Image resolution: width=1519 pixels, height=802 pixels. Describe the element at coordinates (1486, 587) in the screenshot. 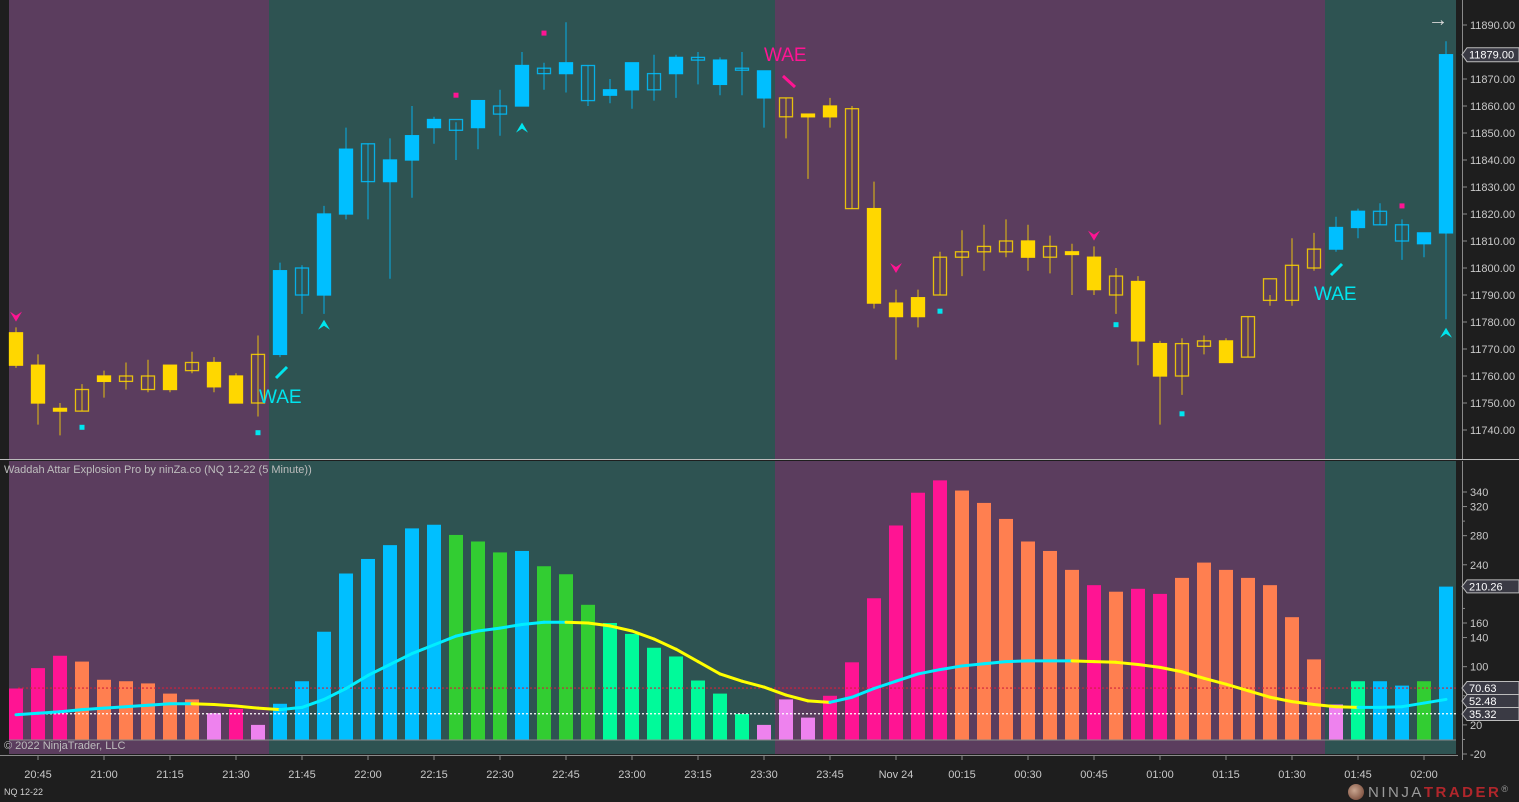

I see `indicator-value-label: 210.26` at that location.